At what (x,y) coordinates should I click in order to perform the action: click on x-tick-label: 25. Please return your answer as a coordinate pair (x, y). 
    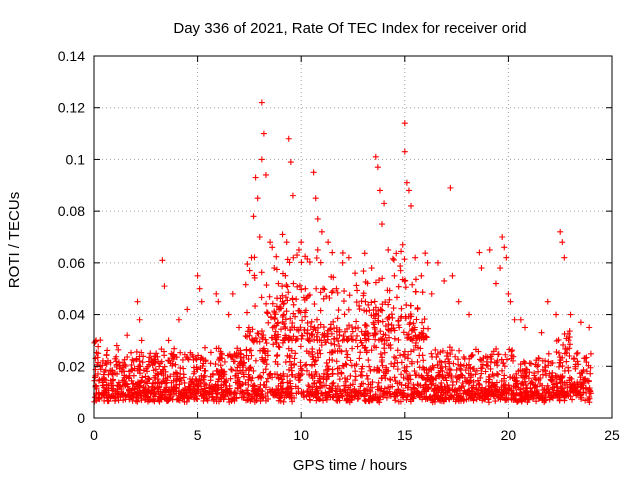
    Looking at the image, I should click on (612, 435).